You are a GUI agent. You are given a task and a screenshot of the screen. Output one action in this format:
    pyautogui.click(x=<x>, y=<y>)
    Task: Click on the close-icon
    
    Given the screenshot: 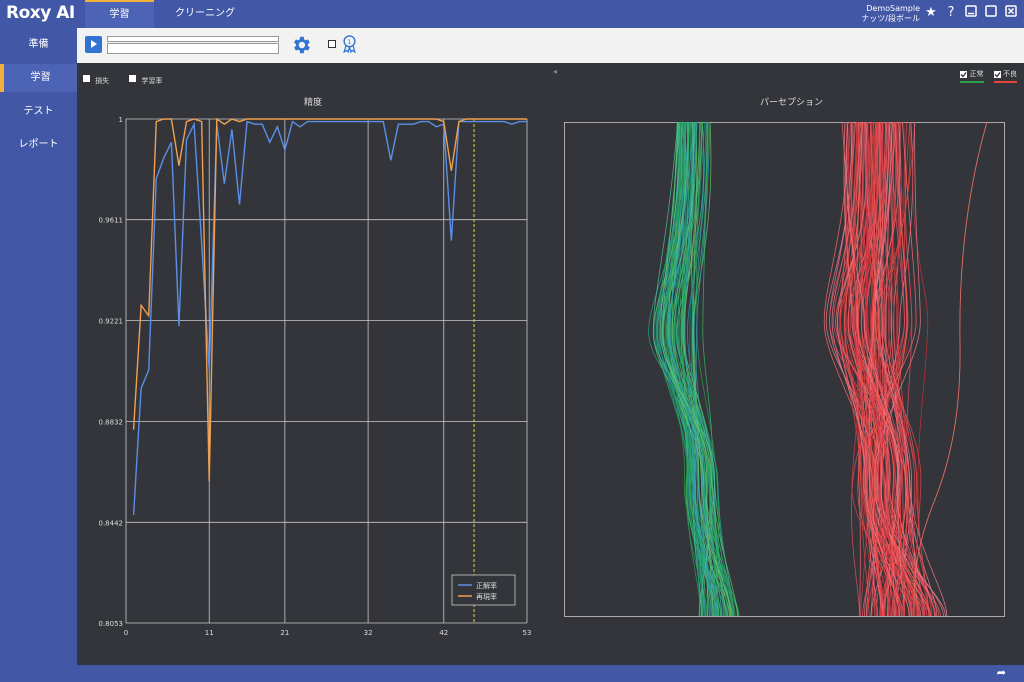 What is the action you would take?
    pyautogui.click(x=1011, y=13)
    